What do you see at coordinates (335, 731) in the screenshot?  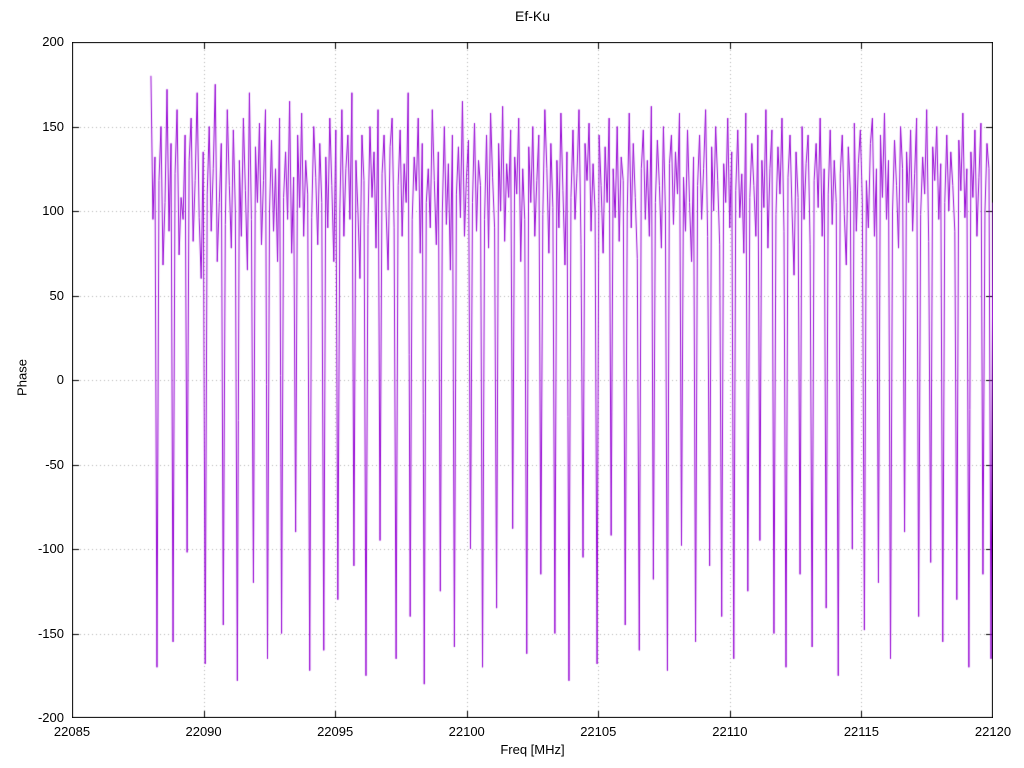 I see `x-tick-label: 22095` at bounding box center [335, 731].